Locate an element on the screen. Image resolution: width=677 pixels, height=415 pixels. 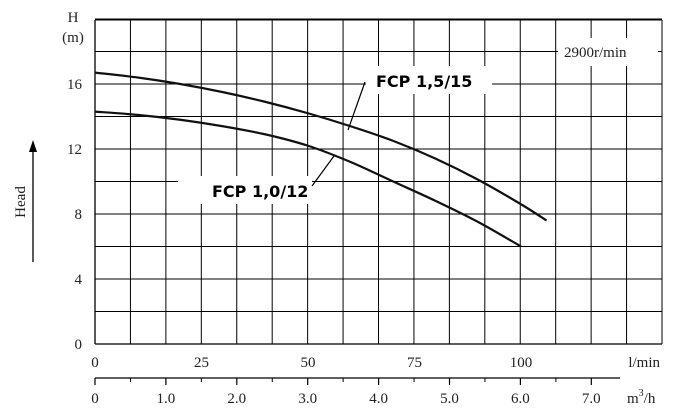
x-secondary-tick-label: 5.0 is located at coordinates (449, 399).